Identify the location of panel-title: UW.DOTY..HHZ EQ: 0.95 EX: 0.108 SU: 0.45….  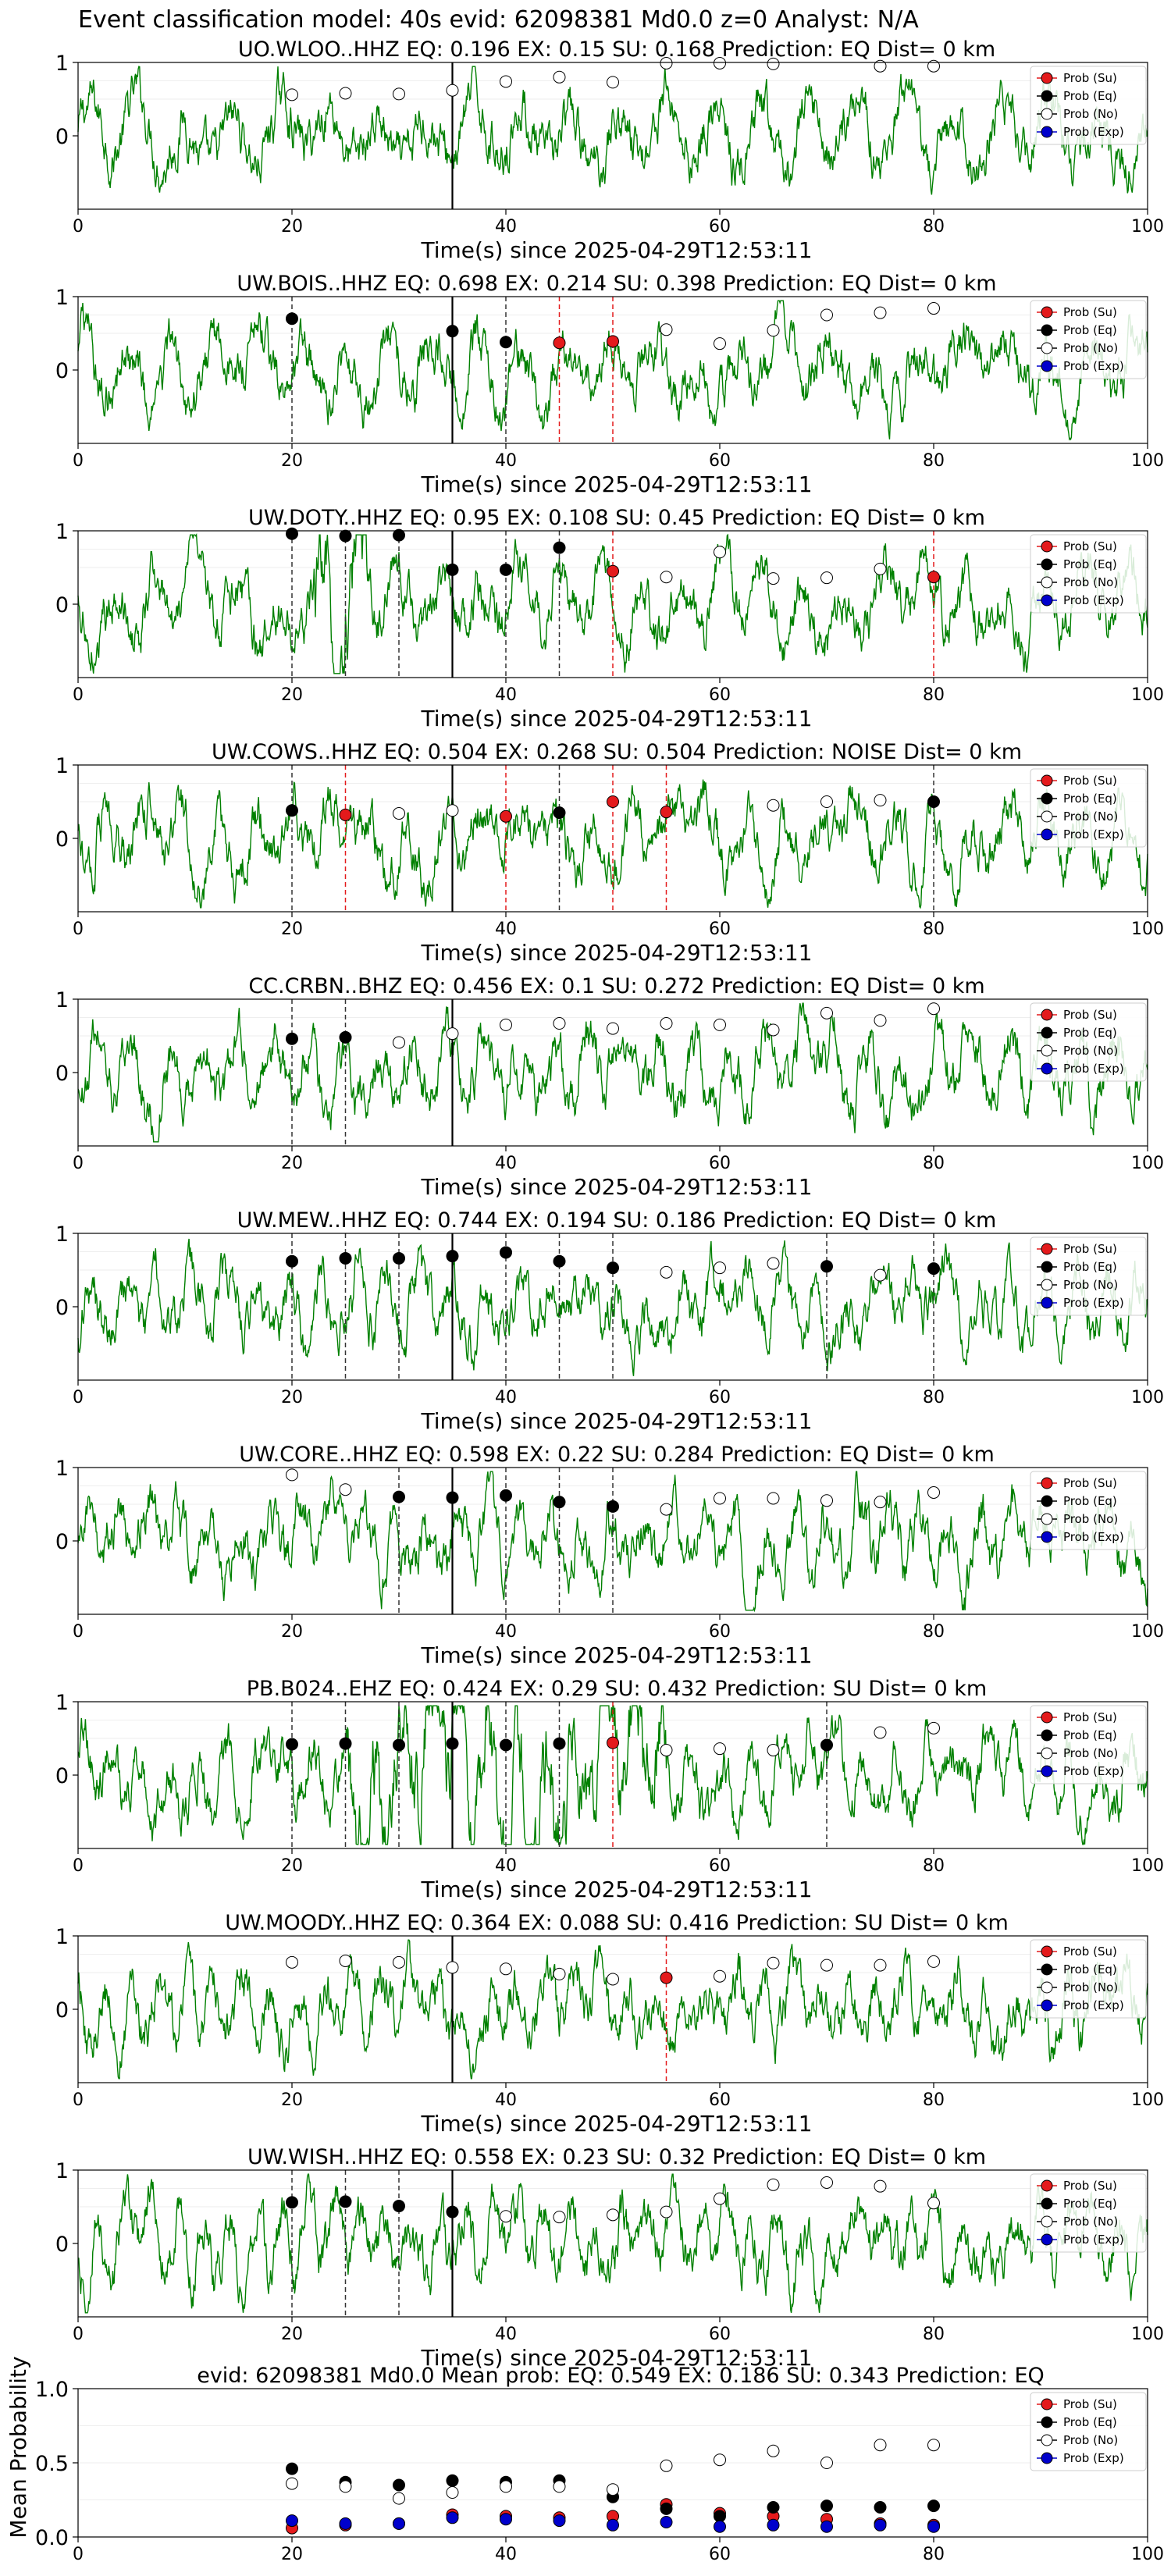
(616, 518).